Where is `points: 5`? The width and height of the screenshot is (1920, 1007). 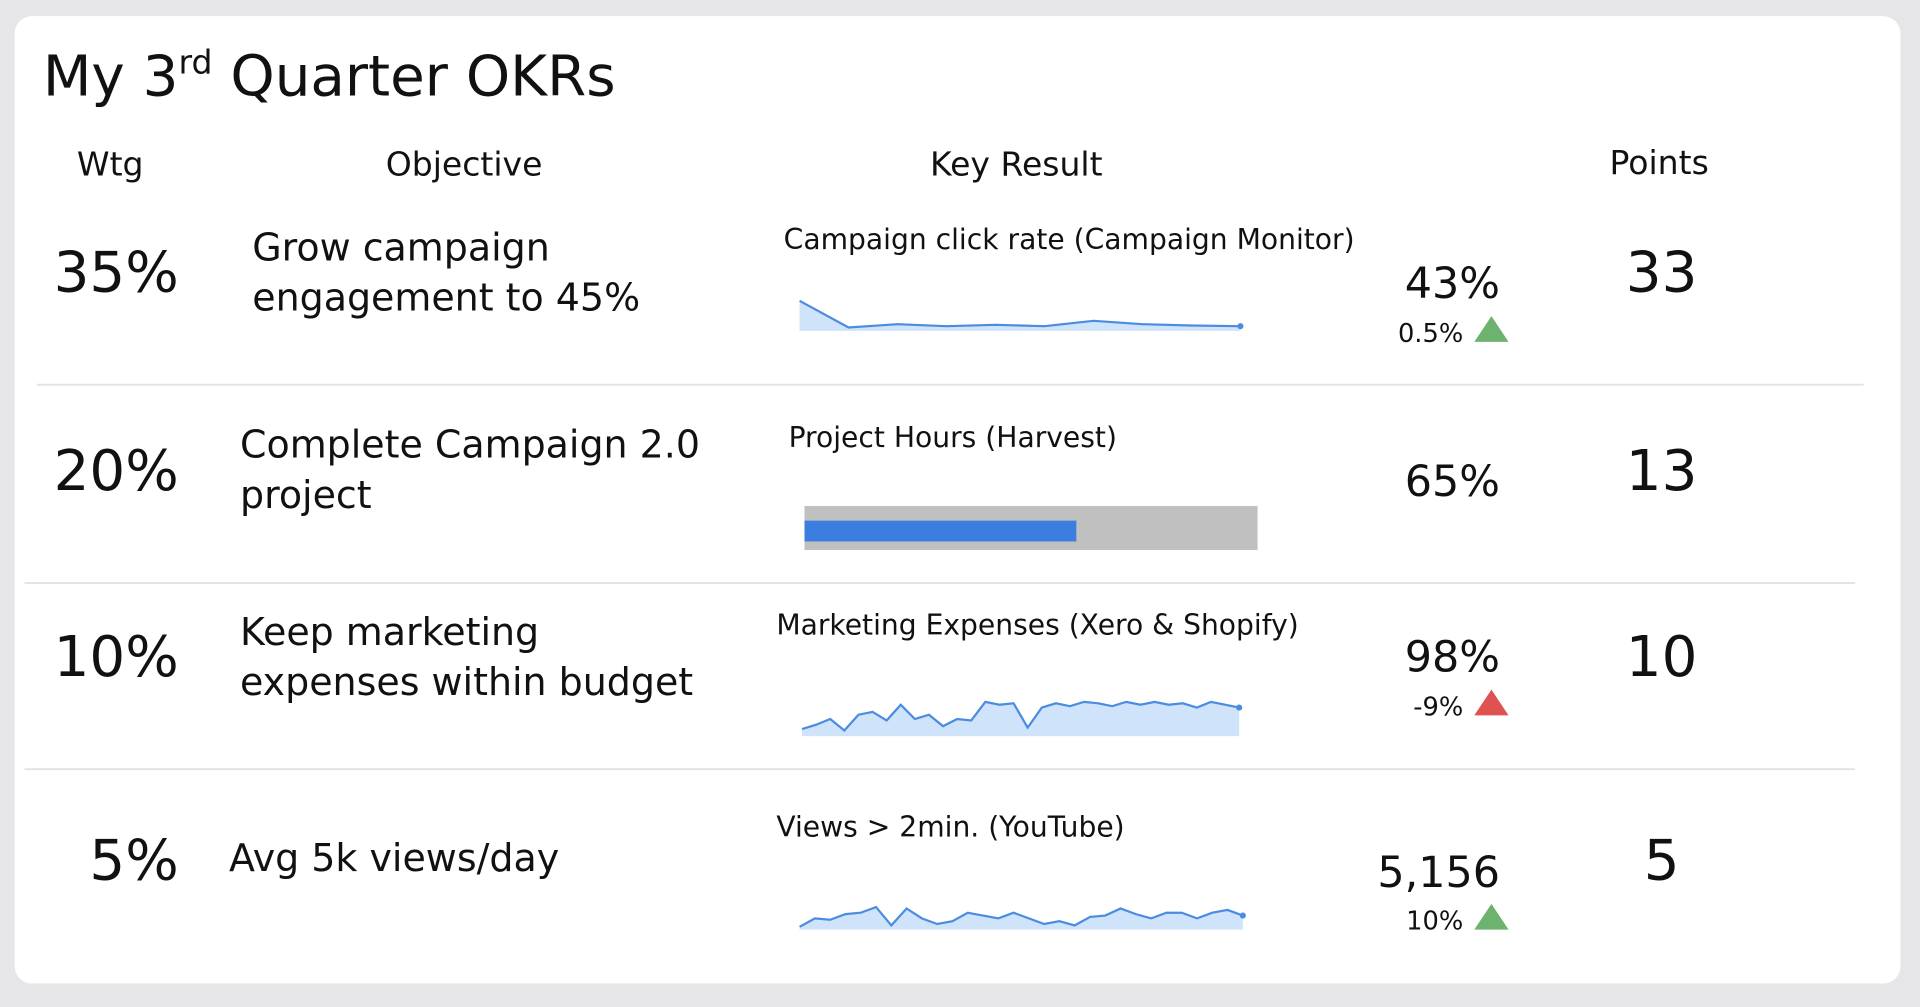 points: 5 is located at coordinates (1662, 860).